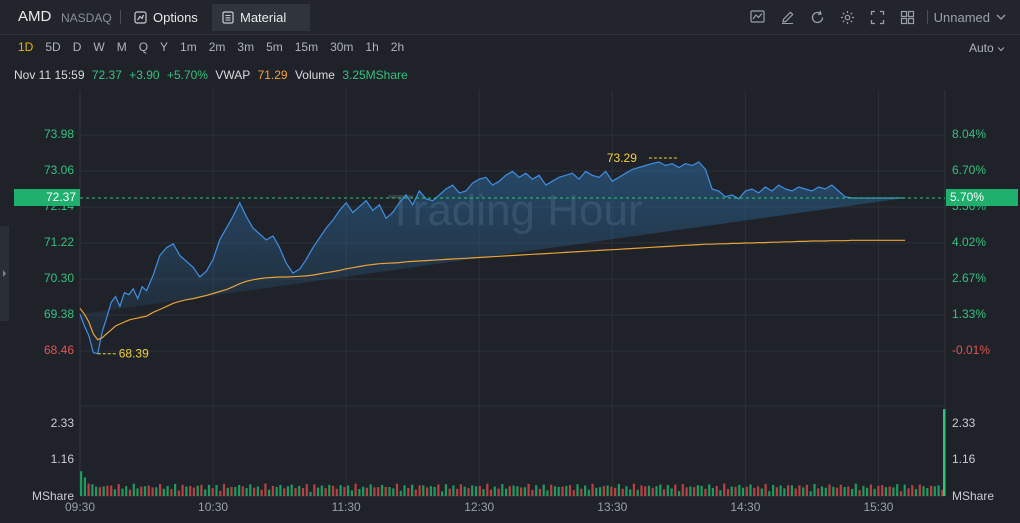  What do you see at coordinates (4, 273) in the screenshot?
I see `side-panel-handle` at bounding box center [4, 273].